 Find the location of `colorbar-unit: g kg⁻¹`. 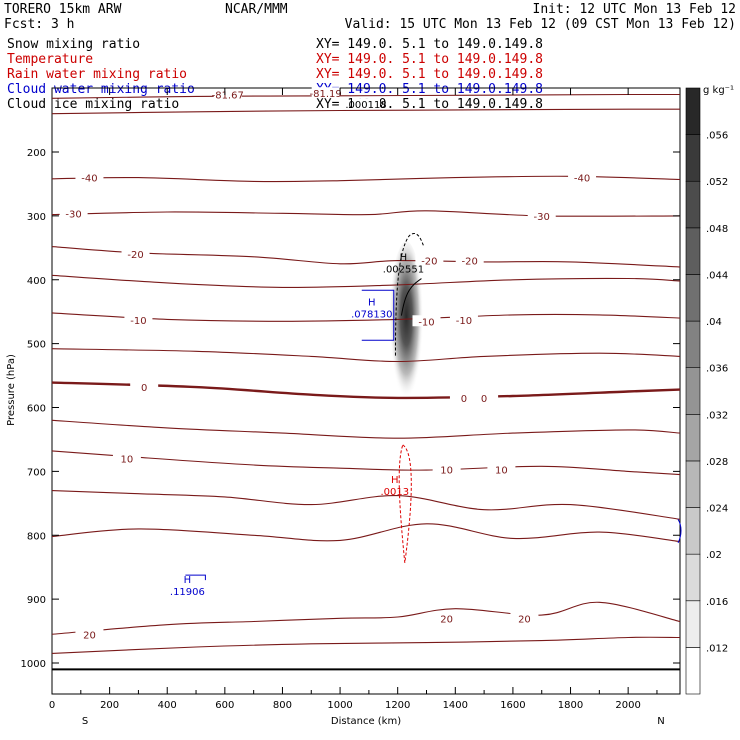

colorbar-unit: g kg⁻¹ is located at coordinates (718, 90).